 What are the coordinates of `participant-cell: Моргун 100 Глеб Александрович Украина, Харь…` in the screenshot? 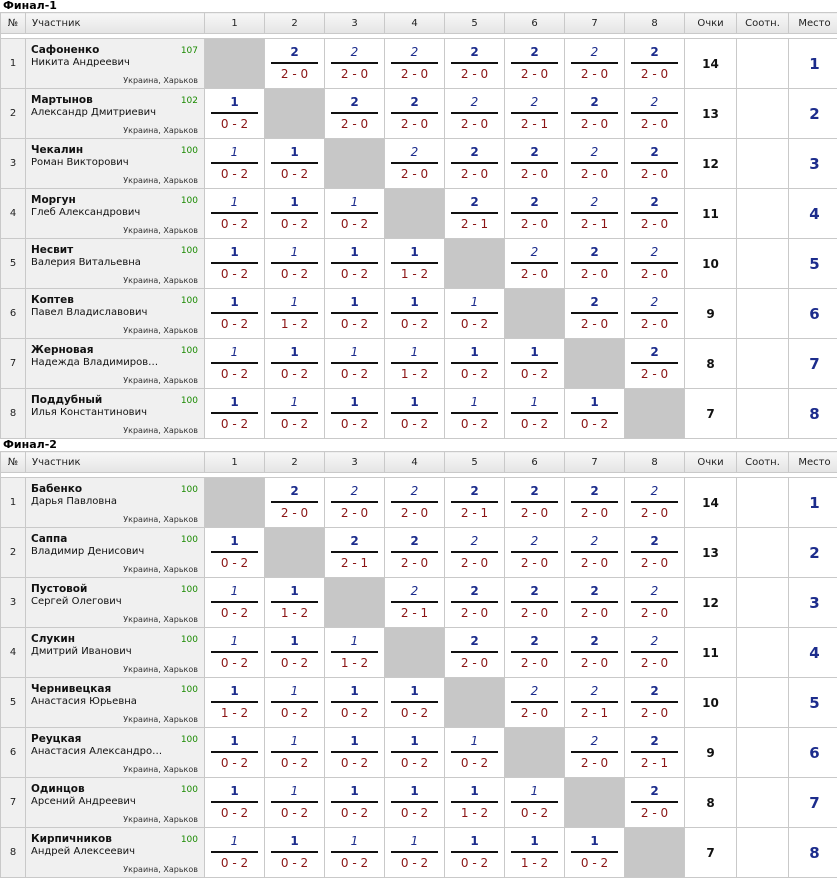 It's located at (115, 213).